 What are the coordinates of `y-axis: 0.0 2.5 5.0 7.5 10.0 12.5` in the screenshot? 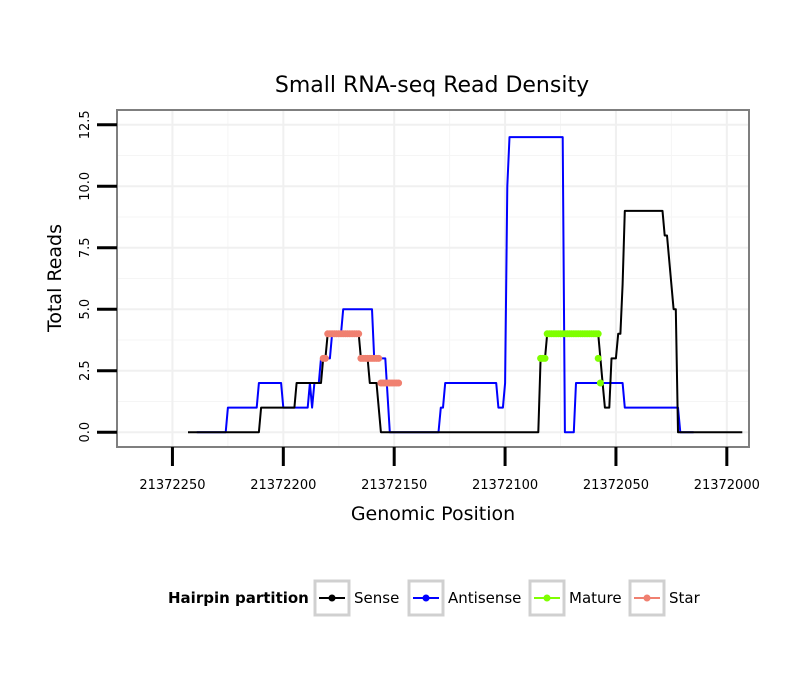 It's located at (97, 276).